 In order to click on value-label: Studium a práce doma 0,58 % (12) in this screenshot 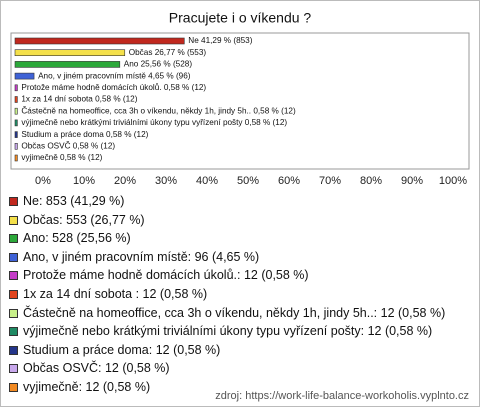, I will do `click(84, 134)`.